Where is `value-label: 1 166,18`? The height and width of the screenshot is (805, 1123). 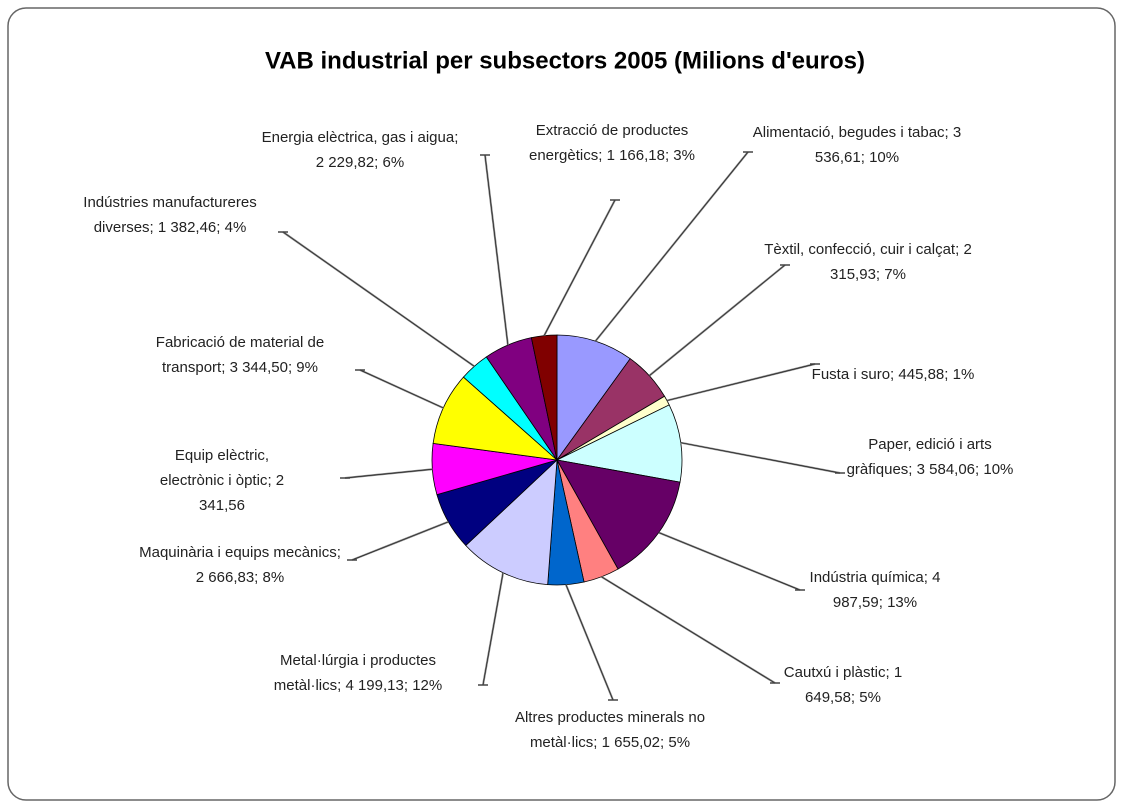
value-label: 1 166,18 is located at coordinates (631, 155).